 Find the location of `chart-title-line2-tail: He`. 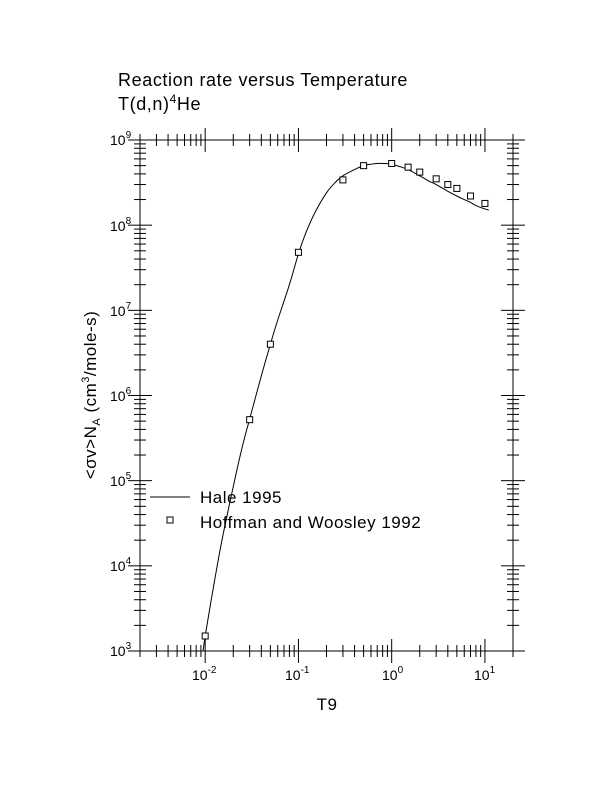

chart-title-line2-tail: He is located at coordinates (189, 104).